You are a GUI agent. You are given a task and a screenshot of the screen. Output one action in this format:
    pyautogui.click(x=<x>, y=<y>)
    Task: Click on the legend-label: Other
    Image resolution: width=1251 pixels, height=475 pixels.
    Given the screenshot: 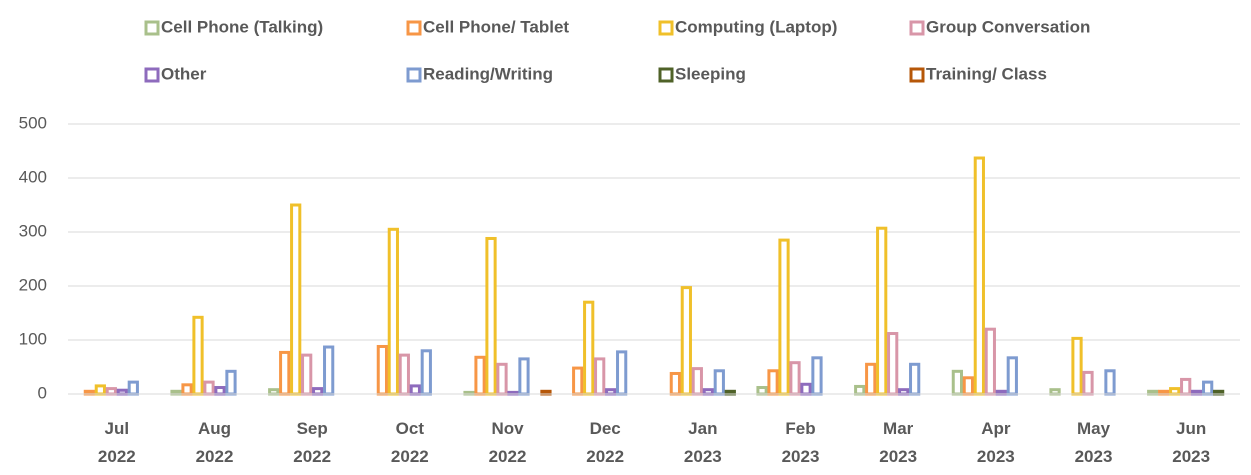 What is the action you would take?
    pyautogui.click(x=184, y=73)
    